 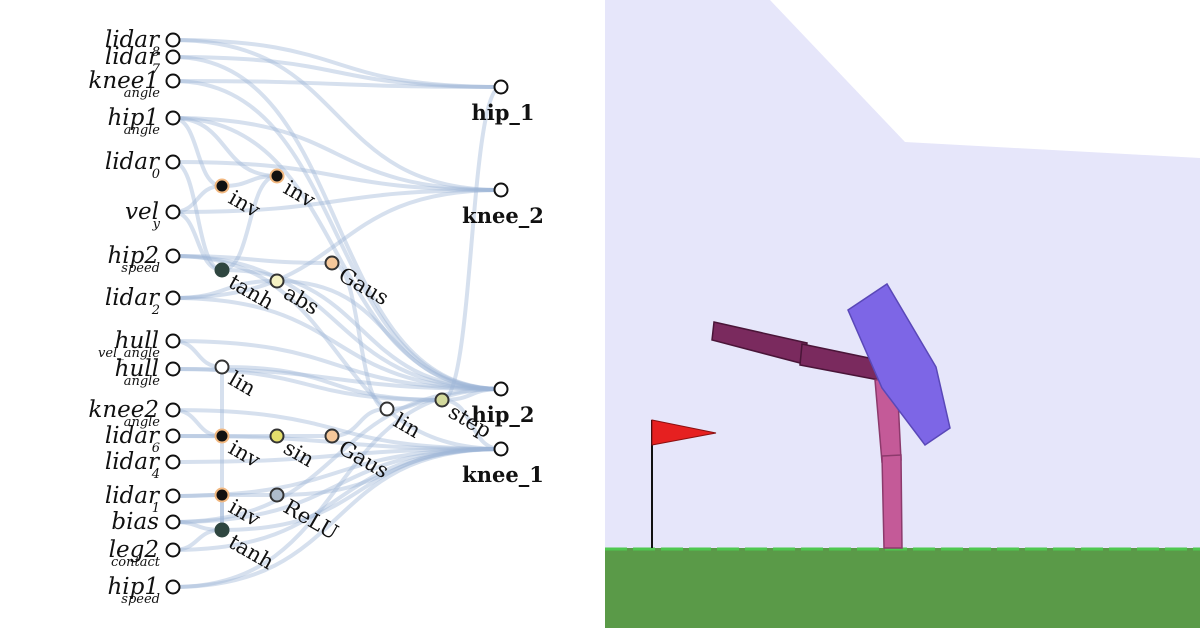 What do you see at coordinates (503, 474) in the screenshot?
I see `output-node-label: knee_1` at bounding box center [503, 474].